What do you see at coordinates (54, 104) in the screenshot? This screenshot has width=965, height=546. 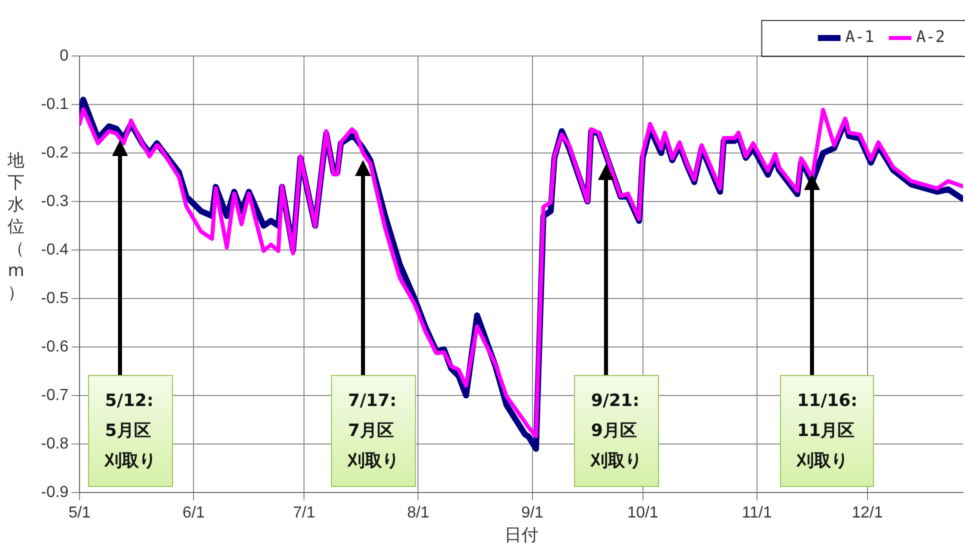 I see `y-tick-label: -0.1` at bounding box center [54, 104].